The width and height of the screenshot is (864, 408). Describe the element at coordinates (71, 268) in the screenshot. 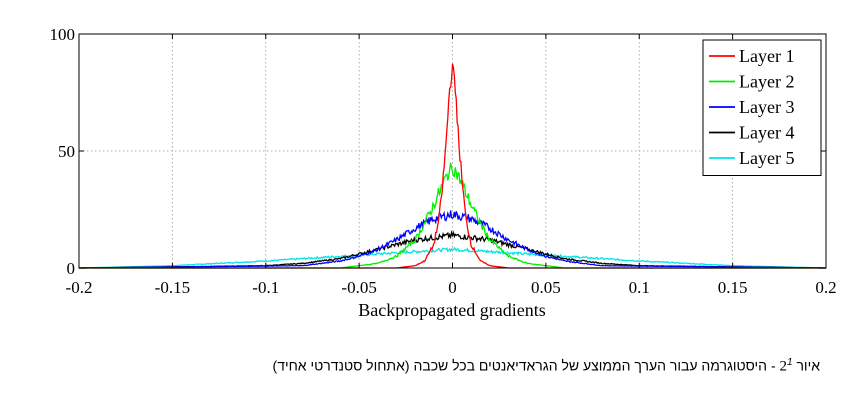

I see `y-tick-label: 0` at that location.